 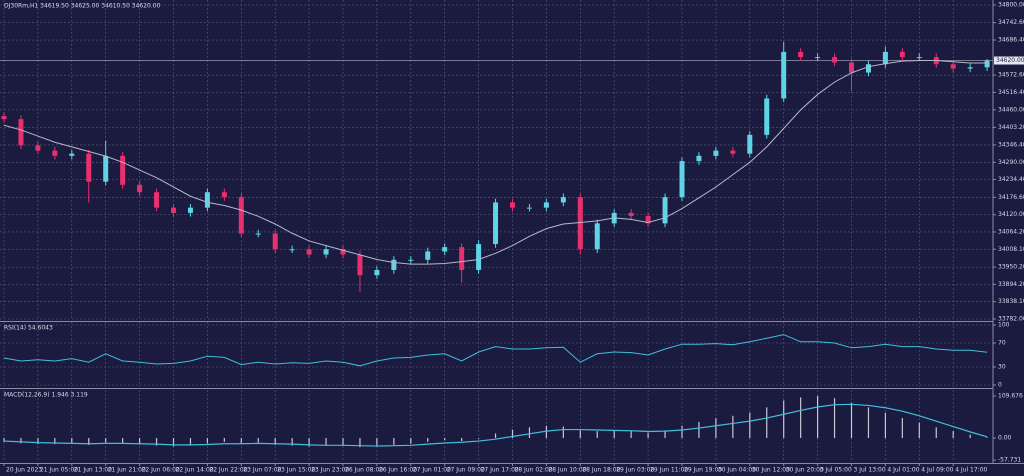 What do you see at coordinates (398, 470) in the screenshot?
I see `x-tick-label: 26 Jun 16:00` at bounding box center [398, 470].